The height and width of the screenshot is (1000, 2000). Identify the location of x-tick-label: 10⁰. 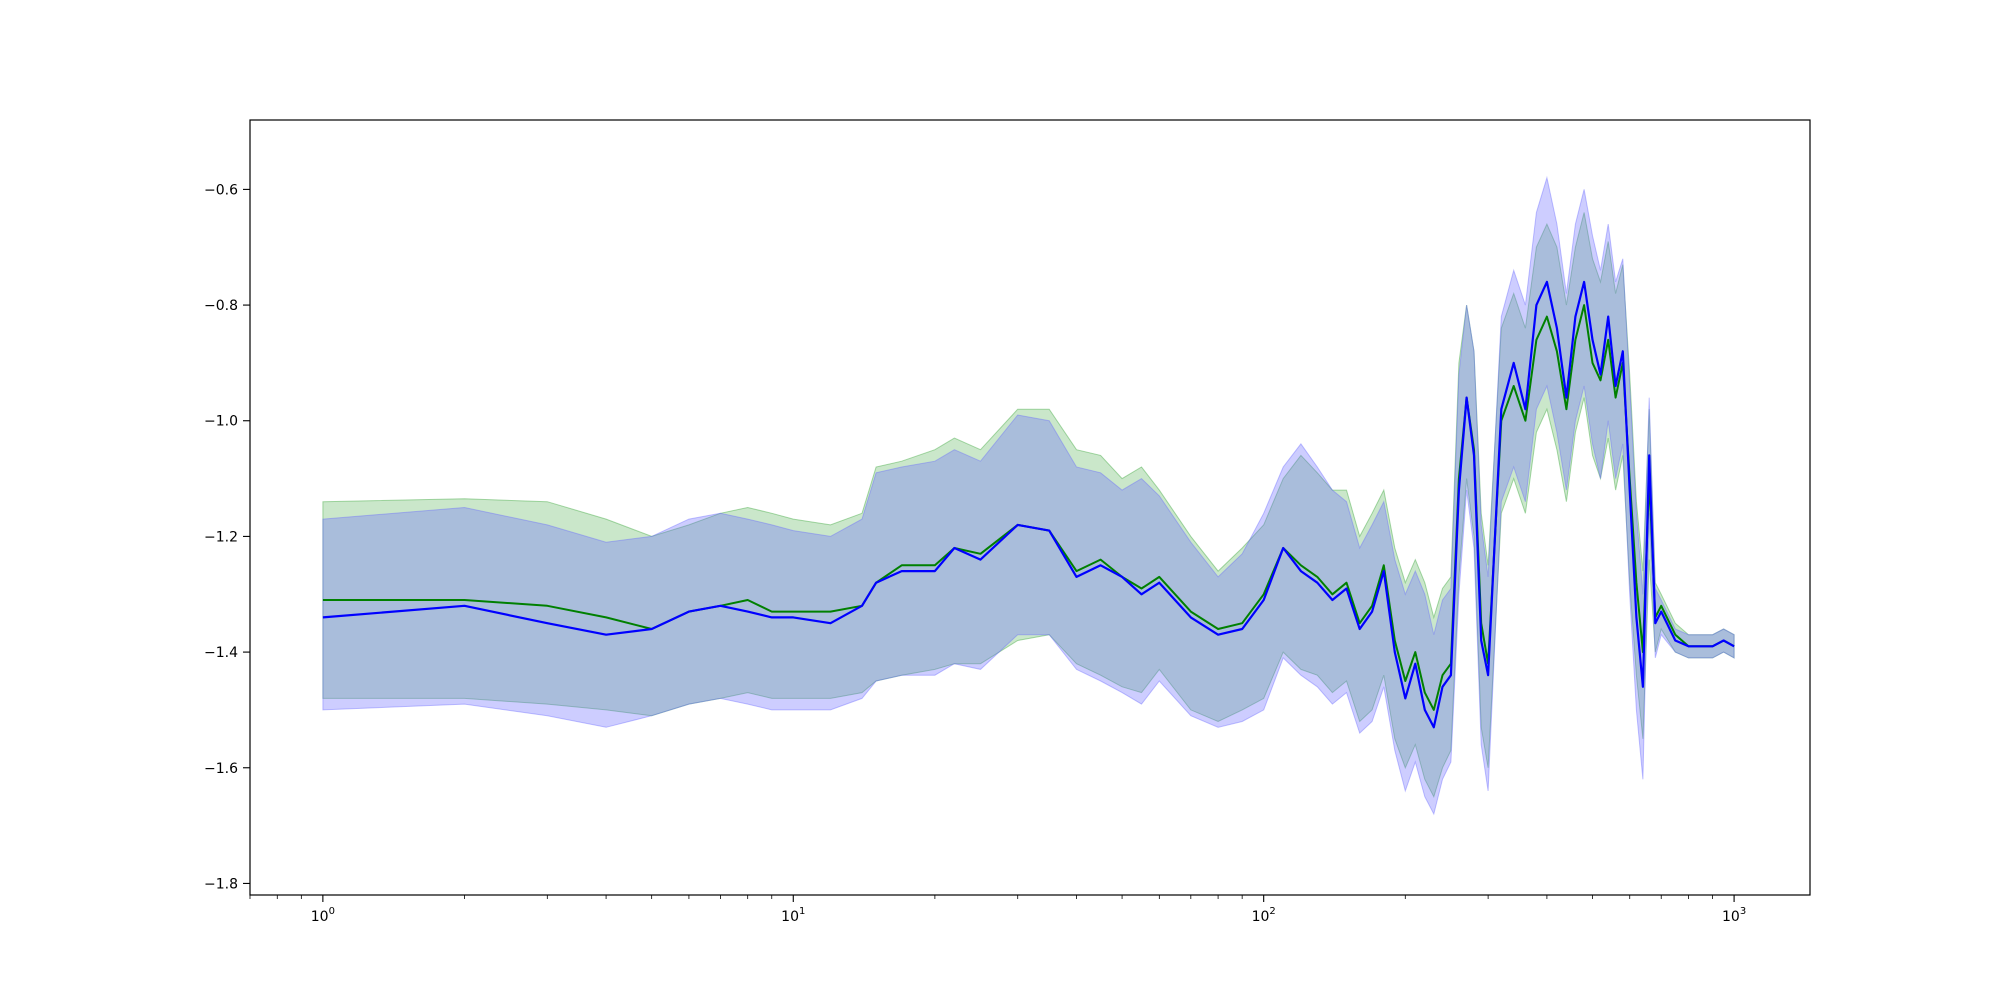
(323, 915).